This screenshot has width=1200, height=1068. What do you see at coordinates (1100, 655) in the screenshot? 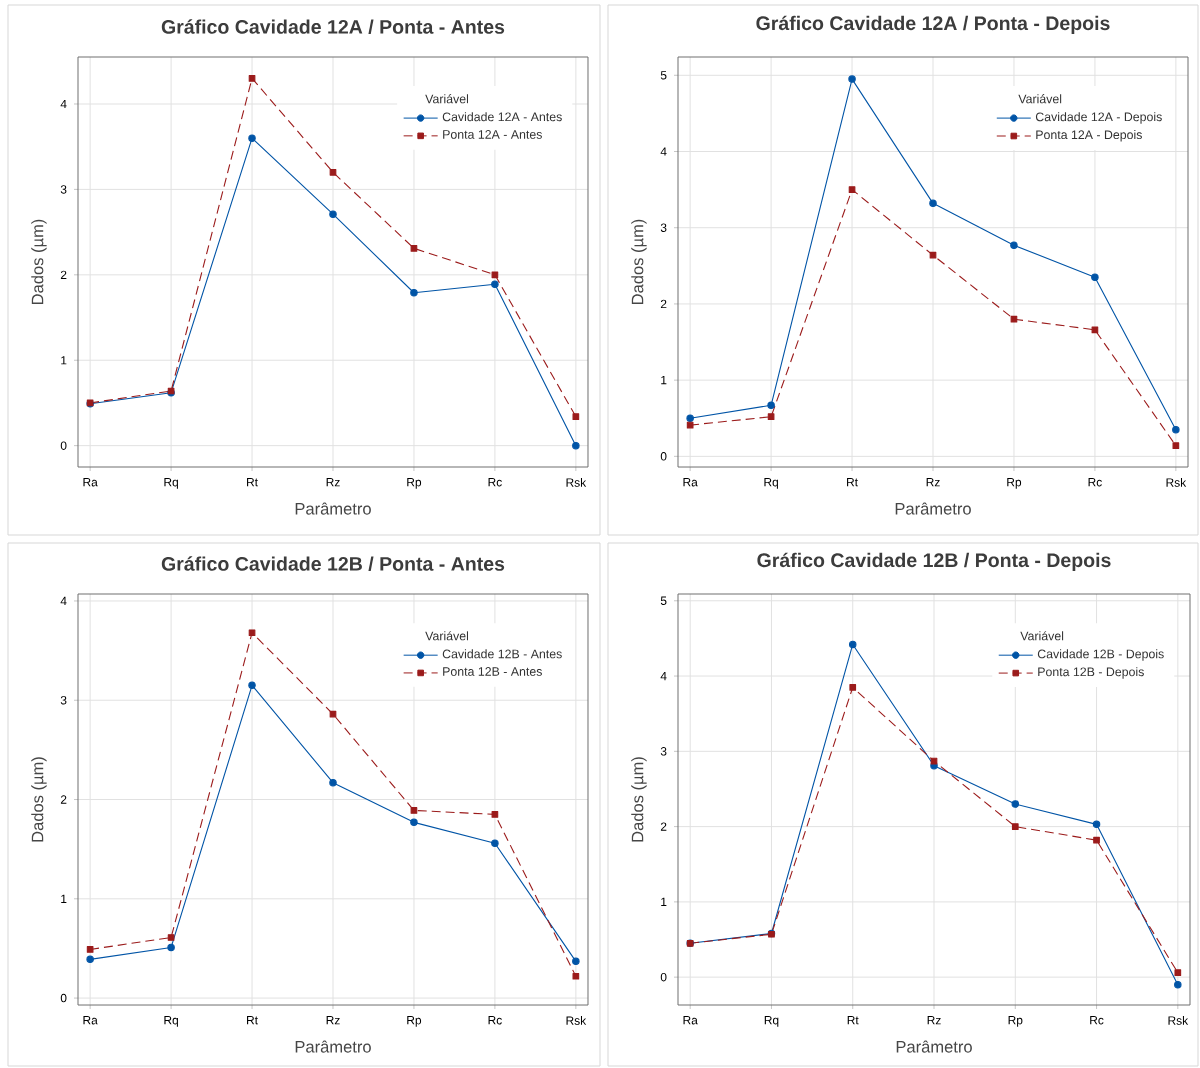
I see `legend-label: Cavidade 12B - Depois` at bounding box center [1100, 655].